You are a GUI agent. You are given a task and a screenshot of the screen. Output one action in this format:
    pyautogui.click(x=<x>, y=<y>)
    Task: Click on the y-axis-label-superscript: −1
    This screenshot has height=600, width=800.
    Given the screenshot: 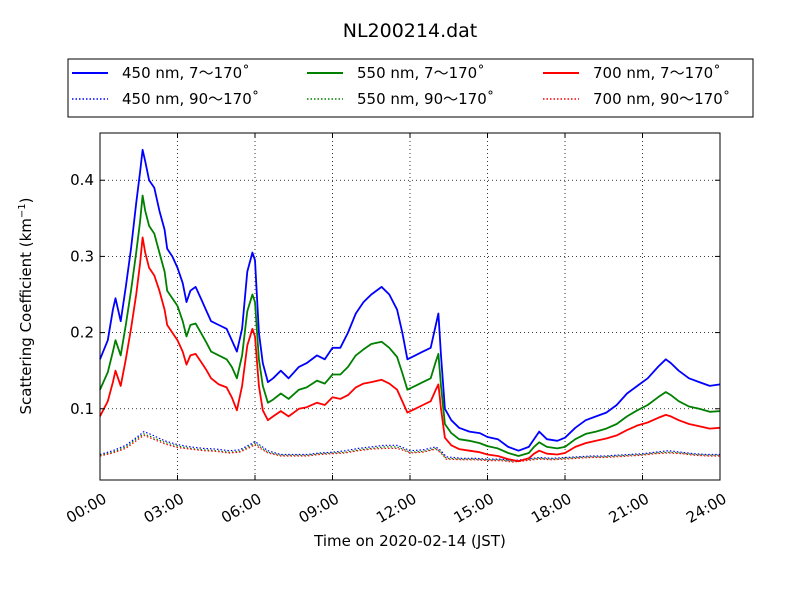 What is the action you would take?
    pyautogui.click(x=22, y=210)
    